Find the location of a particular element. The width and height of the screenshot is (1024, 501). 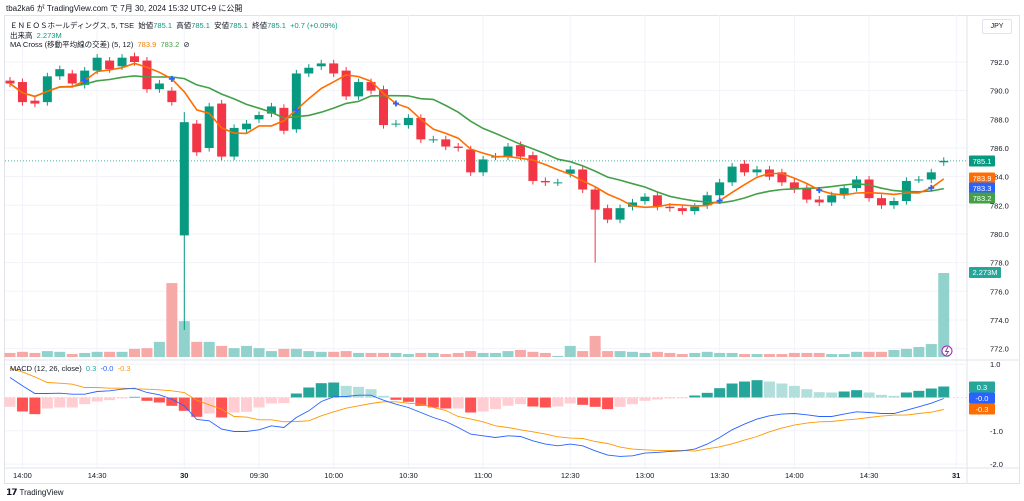

last-price-label-bg is located at coordinates (982, 161).